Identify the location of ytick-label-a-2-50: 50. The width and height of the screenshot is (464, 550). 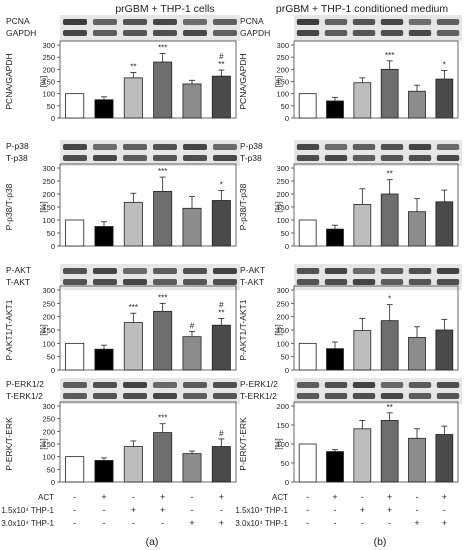
(51, 357).